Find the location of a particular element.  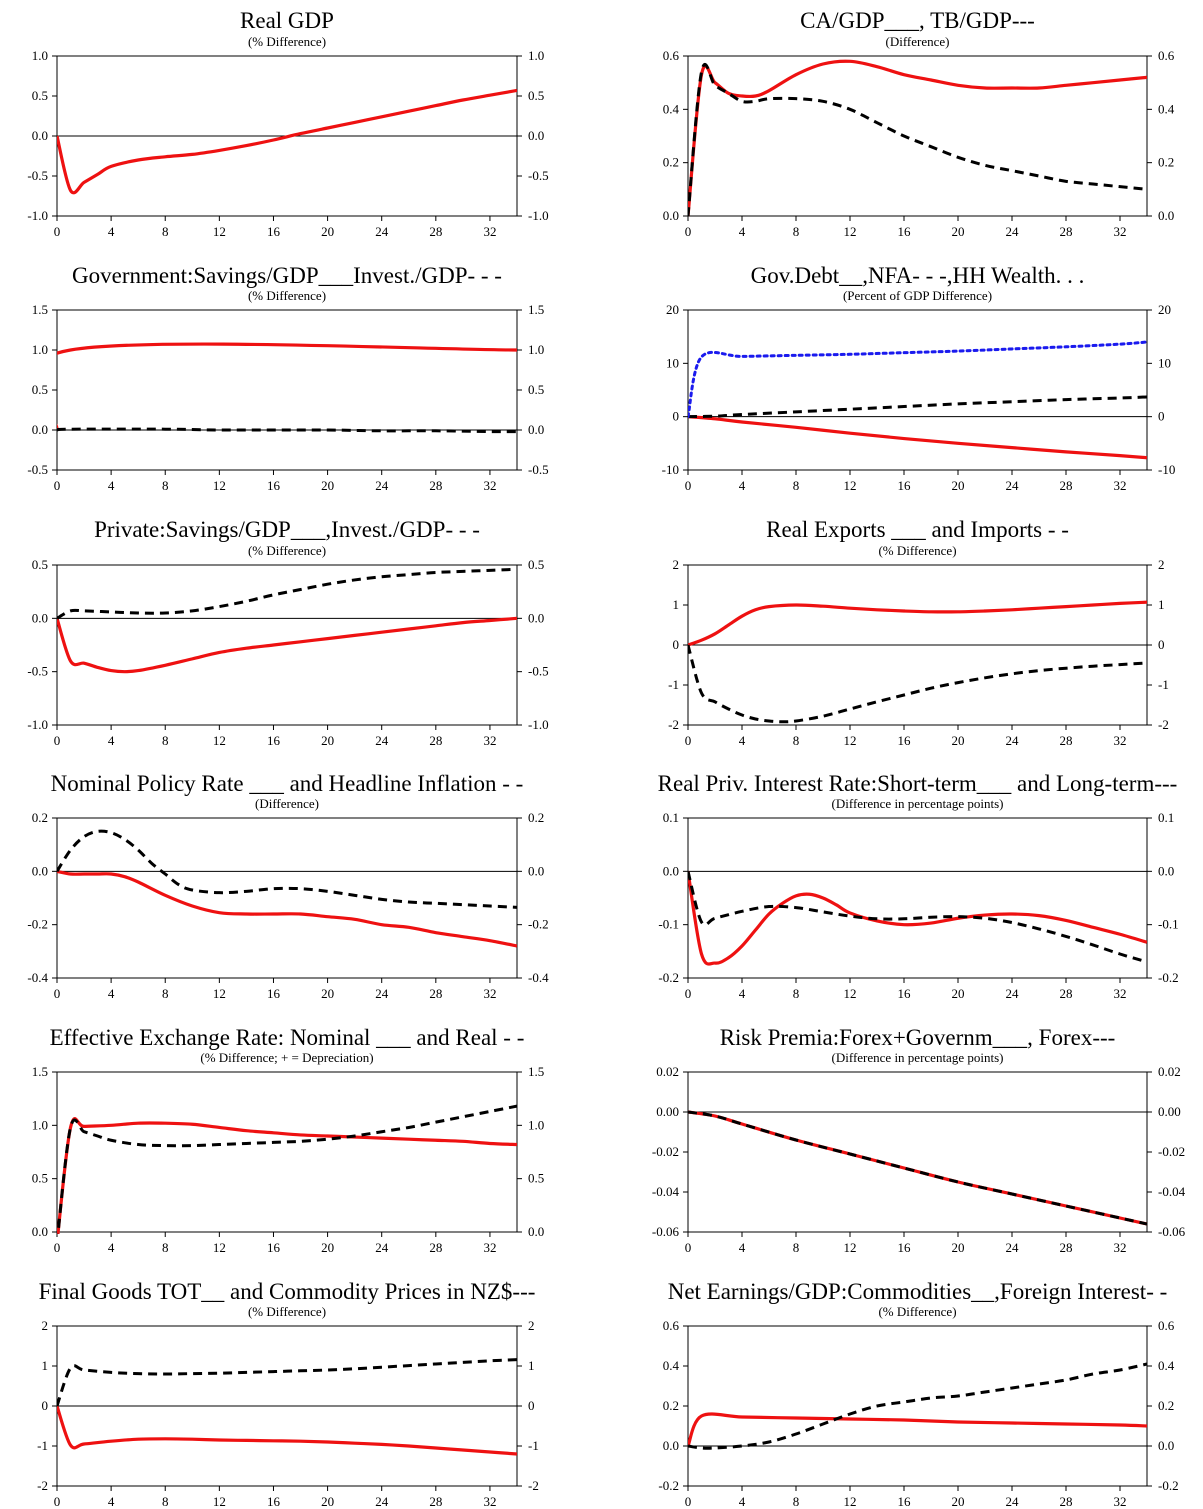

y-tick-label-right: 20 is located at coordinates (1164, 309).